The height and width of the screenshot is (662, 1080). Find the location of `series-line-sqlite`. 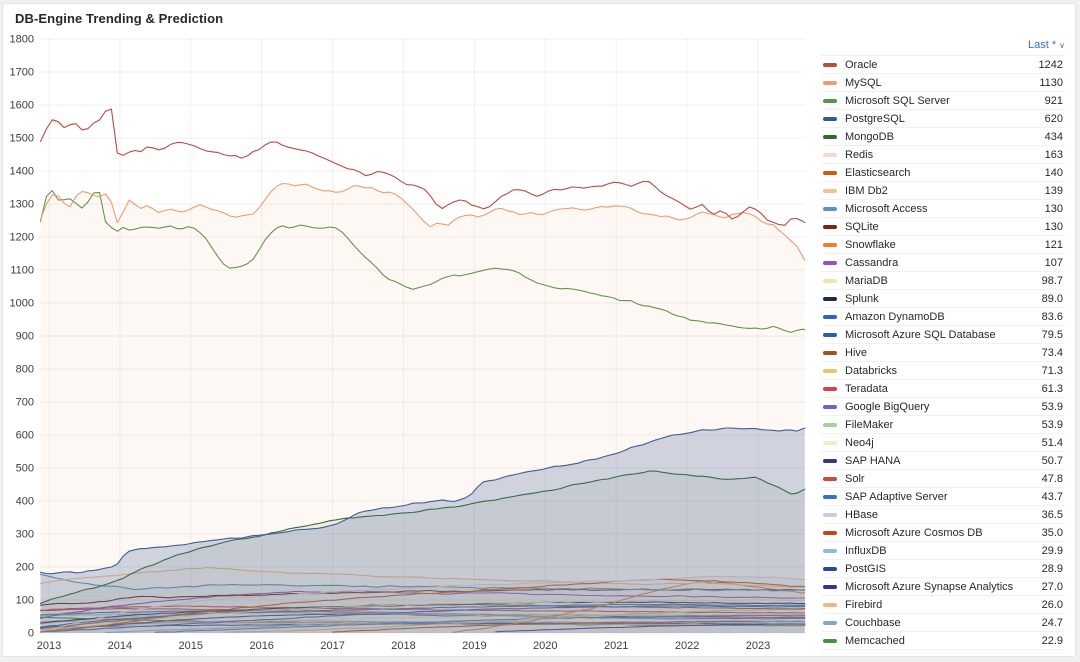

series-line-sqlite is located at coordinates (422, 597).